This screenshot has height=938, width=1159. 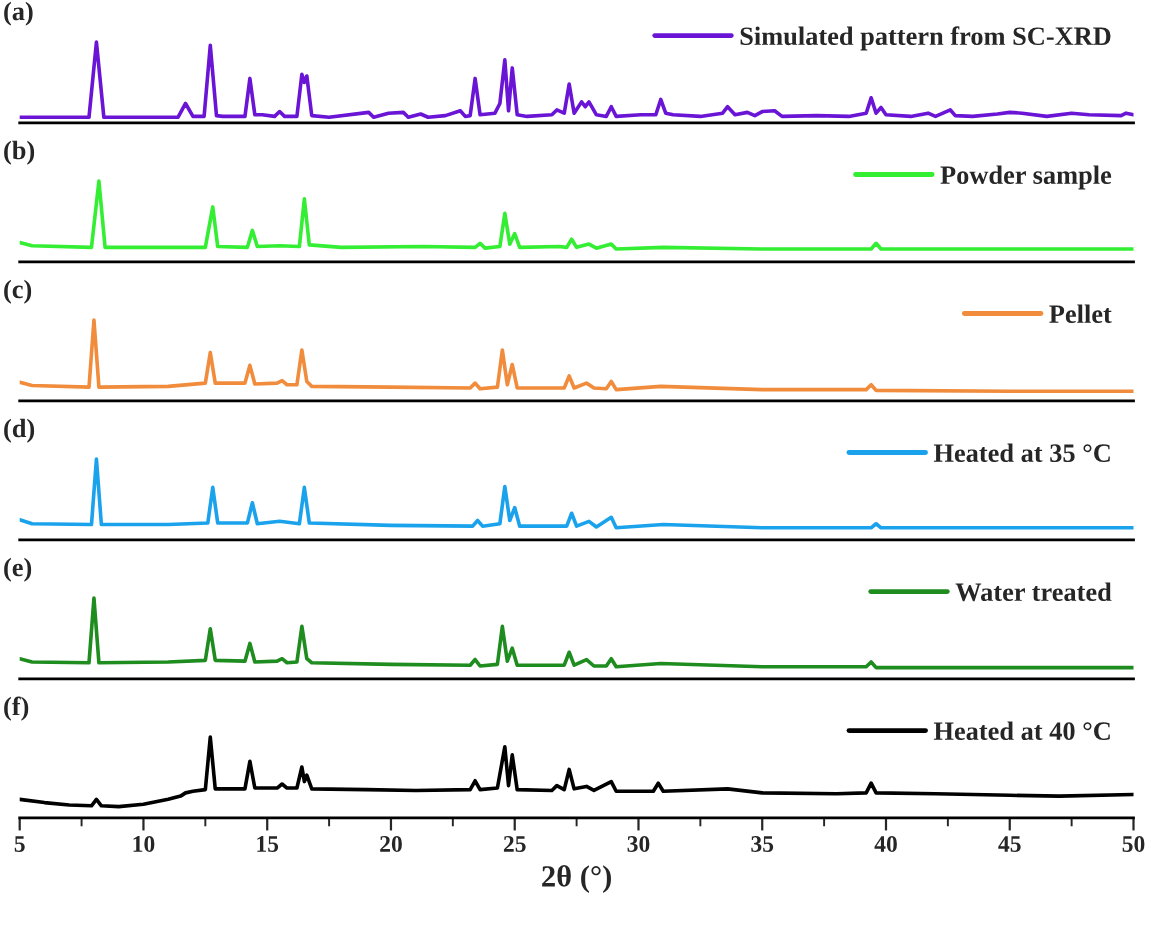 What do you see at coordinates (391, 843) in the screenshot?
I see `x-tick-label: 20` at bounding box center [391, 843].